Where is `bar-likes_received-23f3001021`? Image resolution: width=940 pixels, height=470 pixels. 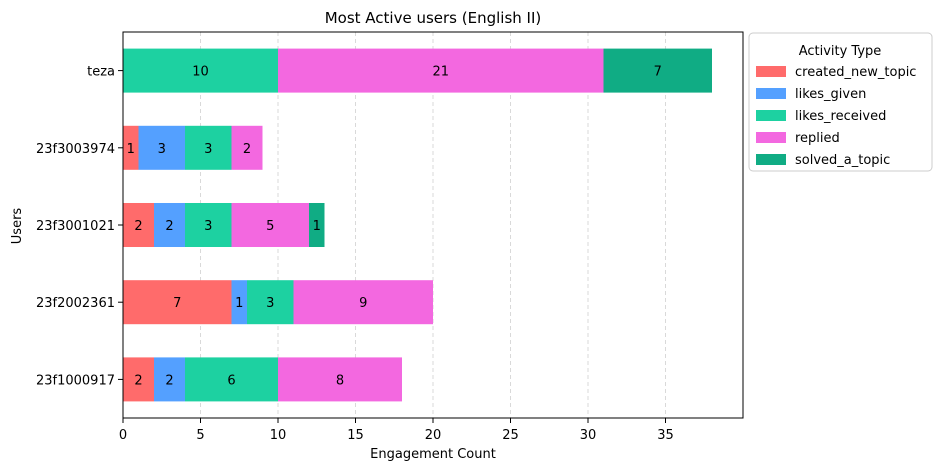
bar-likes_received-23f3001021 is located at coordinates (208, 225).